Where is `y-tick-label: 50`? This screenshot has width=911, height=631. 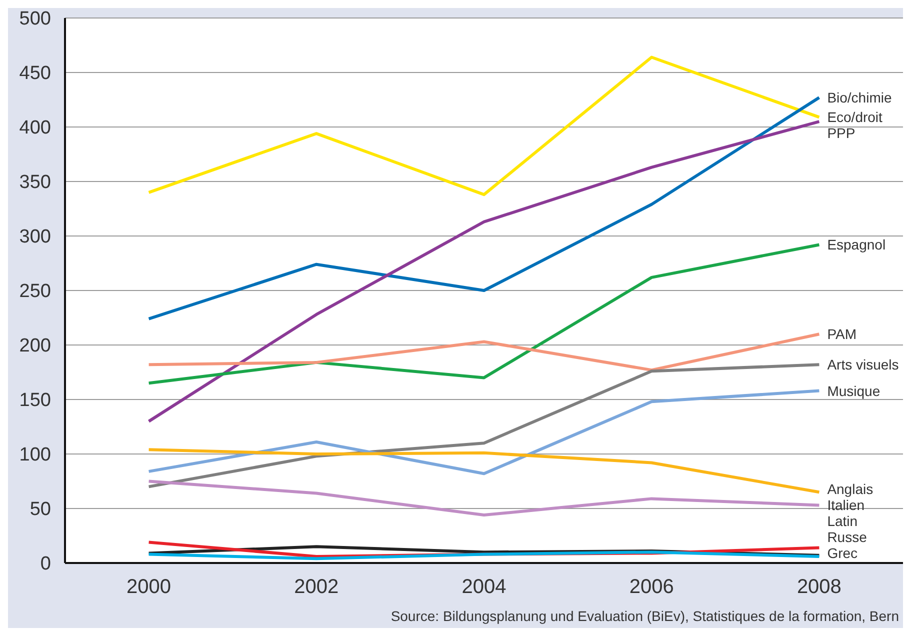
y-tick-label: 50 is located at coordinates (40, 509).